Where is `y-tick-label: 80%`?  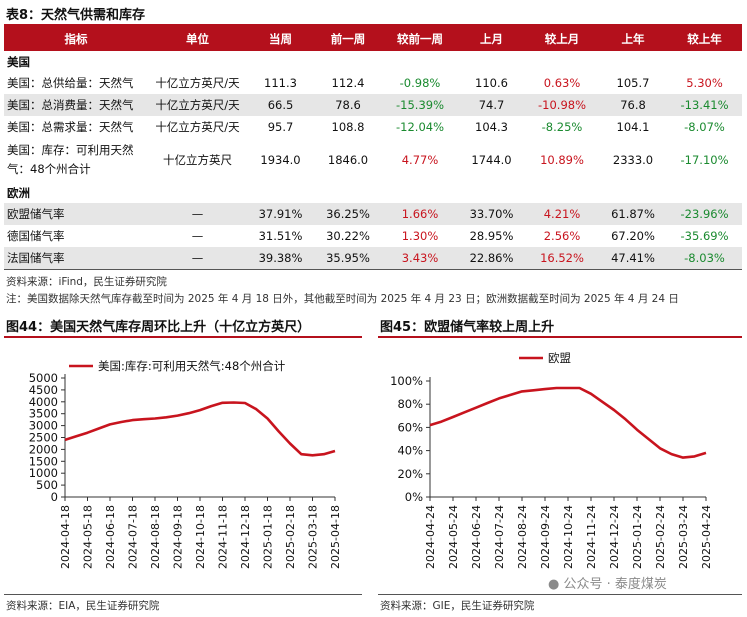
y-tick-label: 80% is located at coordinates (410, 404).